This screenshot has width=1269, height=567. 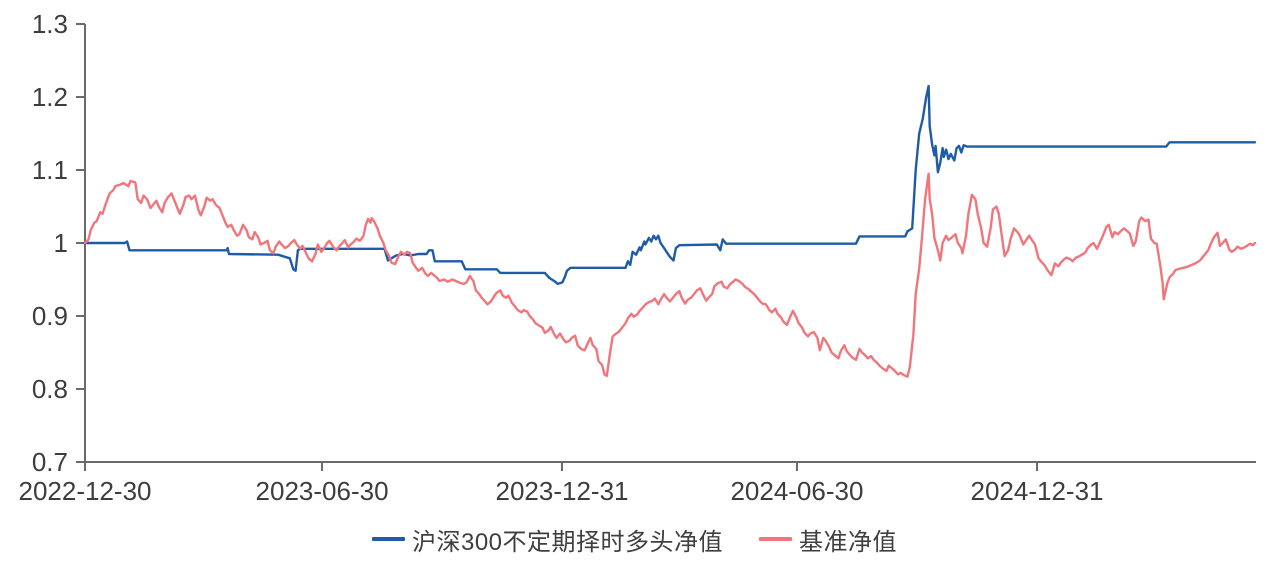 What do you see at coordinates (50, 97) in the screenshot?
I see `y-tick-label: 1.2` at bounding box center [50, 97].